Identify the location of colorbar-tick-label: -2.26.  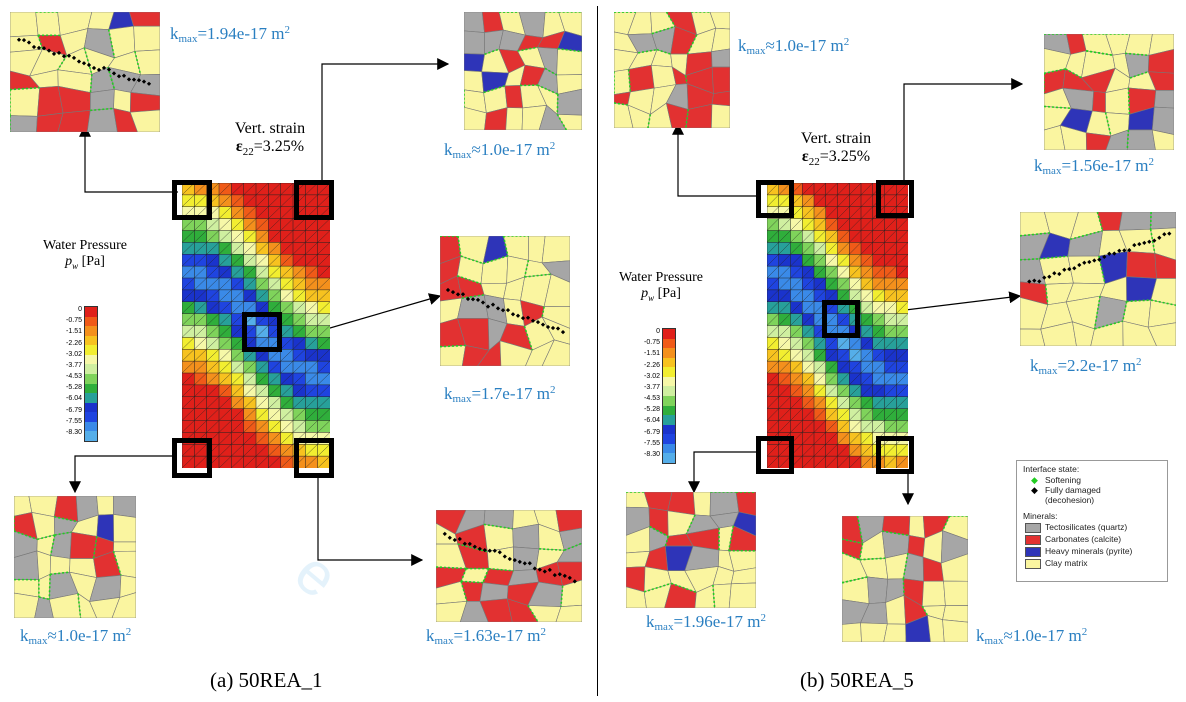
(652, 365).